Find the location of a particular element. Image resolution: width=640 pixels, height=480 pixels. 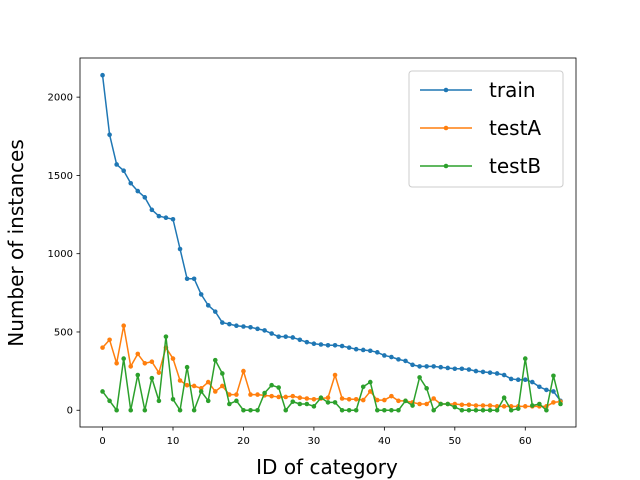

legend-marker-testB is located at coordinates (446, 166).